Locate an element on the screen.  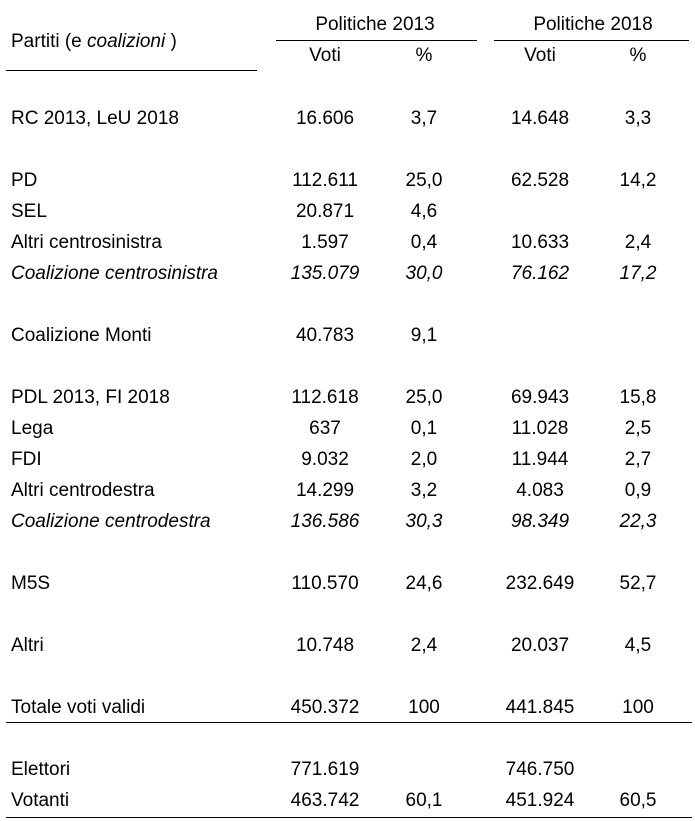
election-2013-rule is located at coordinates (376, 40).